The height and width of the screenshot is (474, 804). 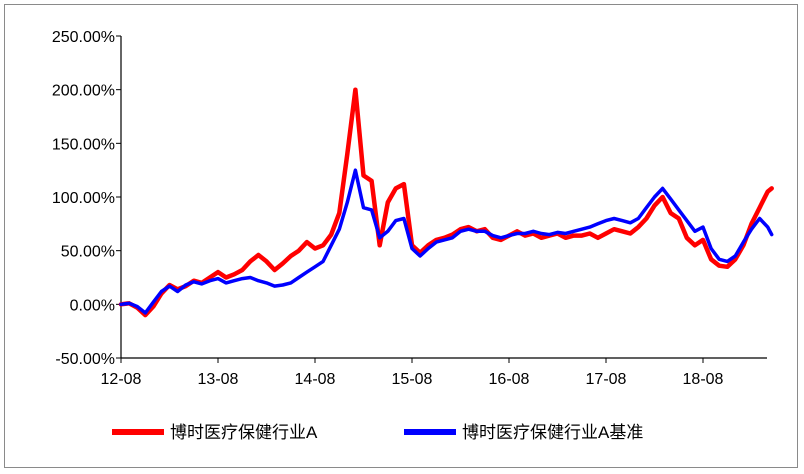 I want to click on x-tick-label: 15-08, so click(x=412, y=379).